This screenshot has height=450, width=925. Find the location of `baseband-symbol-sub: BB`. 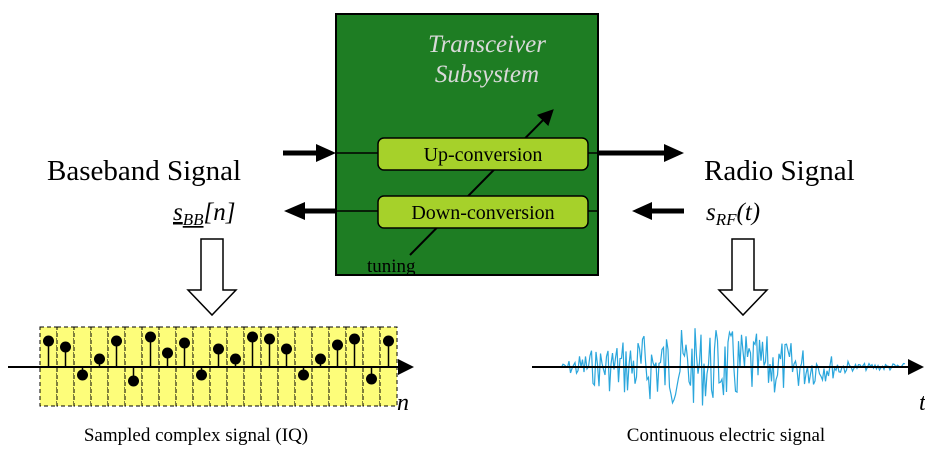

baseband-symbol-sub: BB is located at coordinates (193, 219).